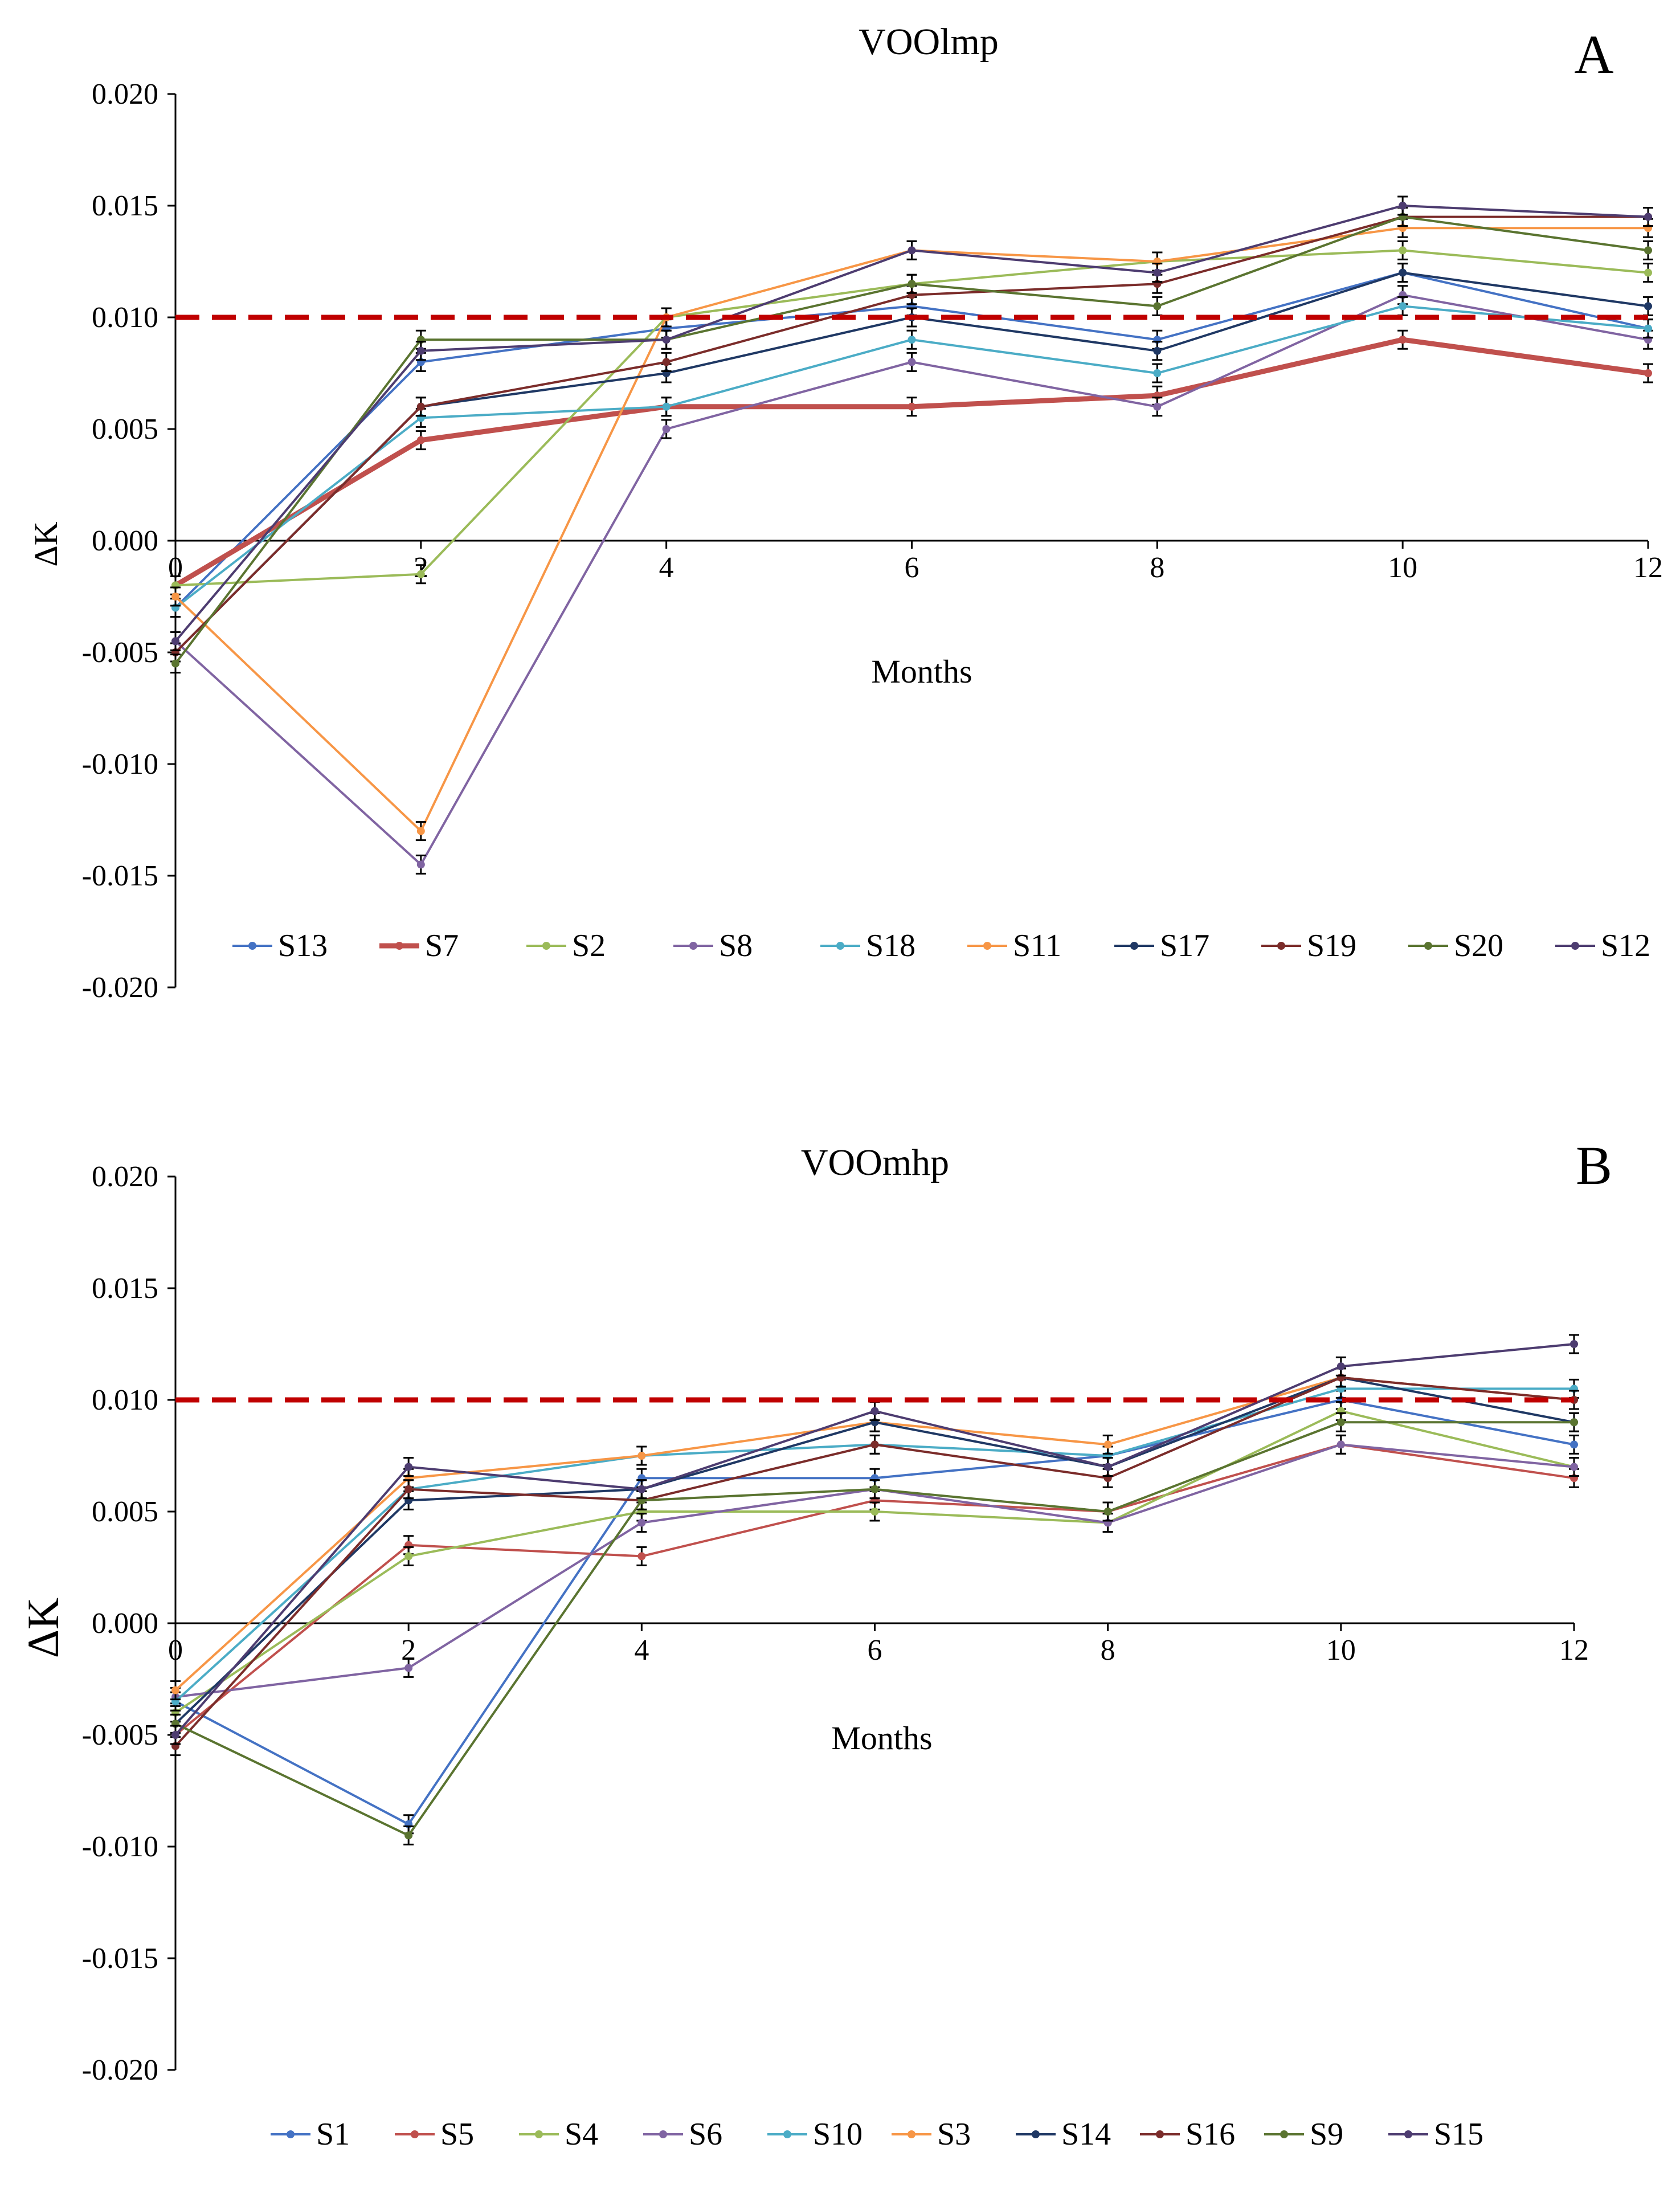 Image resolution: width=1680 pixels, height=2193 pixels. Describe the element at coordinates (1184, 946) in the screenshot. I see `legend-label: S17` at that location.